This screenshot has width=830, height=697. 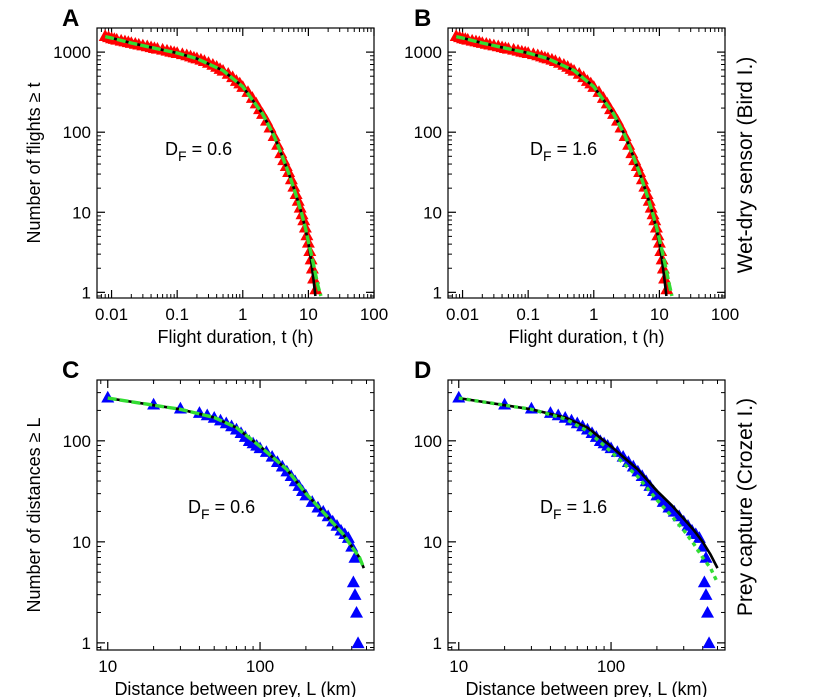 I want to click on y-axis-label: Number of distances ≥ L, so click(x=34, y=515).